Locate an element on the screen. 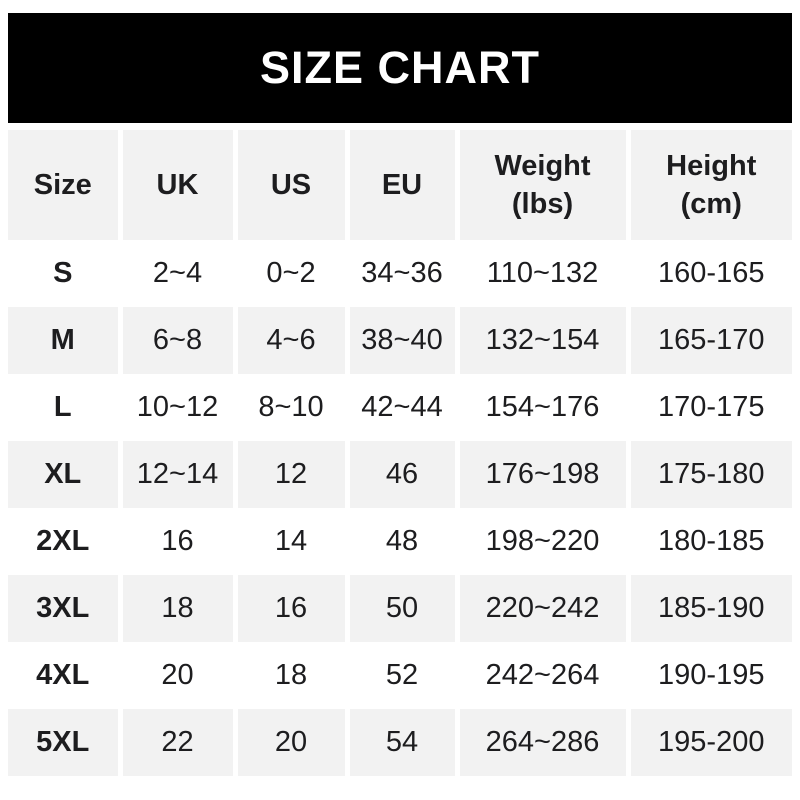  header-row: Size UK US EU Weight (lbs) Height (cm) is located at coordinates (400, 185).